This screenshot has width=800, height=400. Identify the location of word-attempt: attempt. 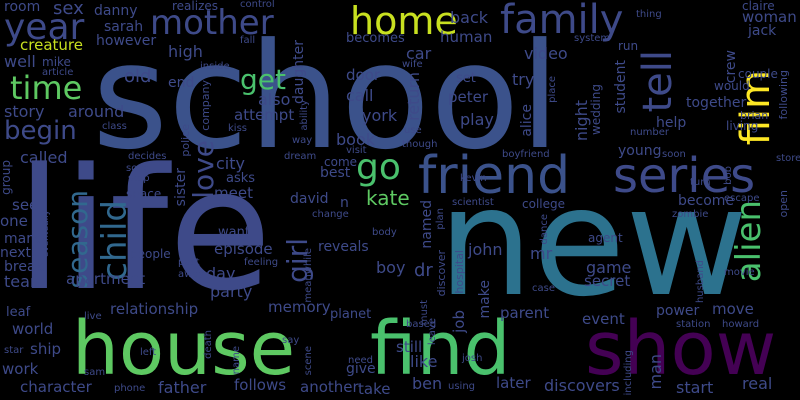
(264, 115).